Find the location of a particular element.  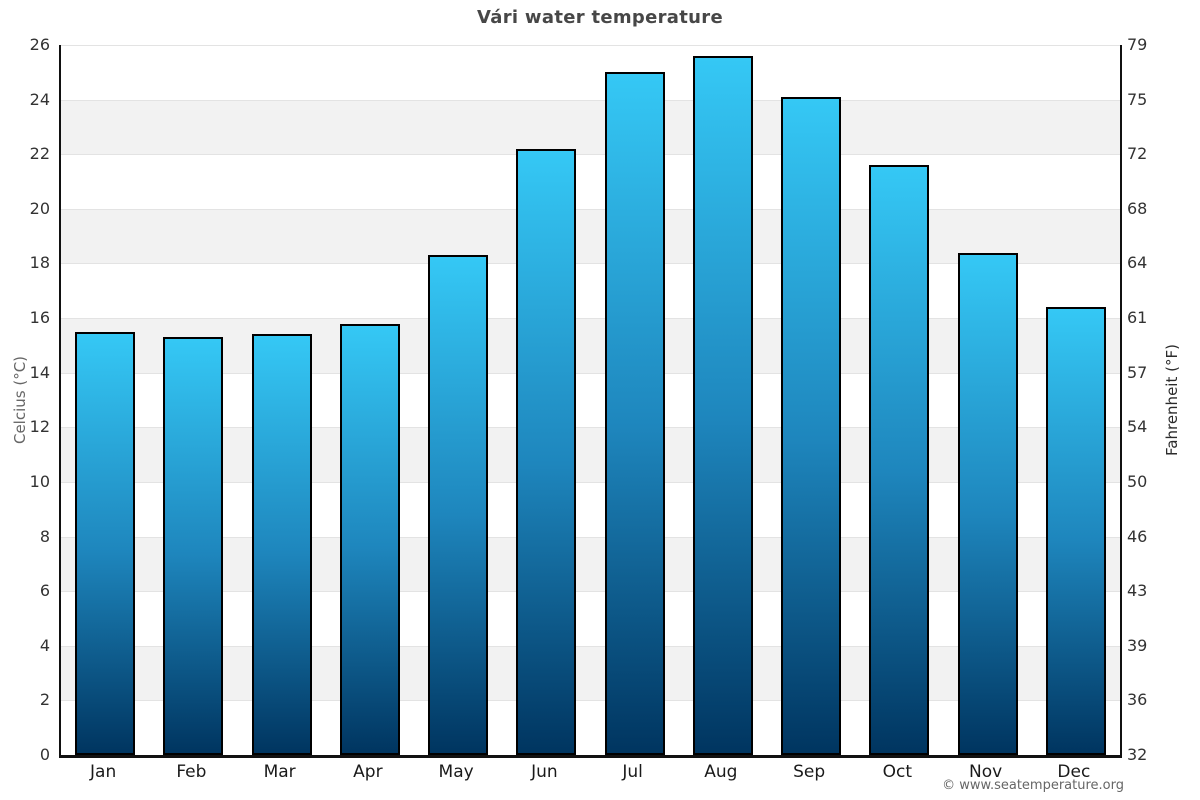

bar-oct is located at coordinates (899, 460).